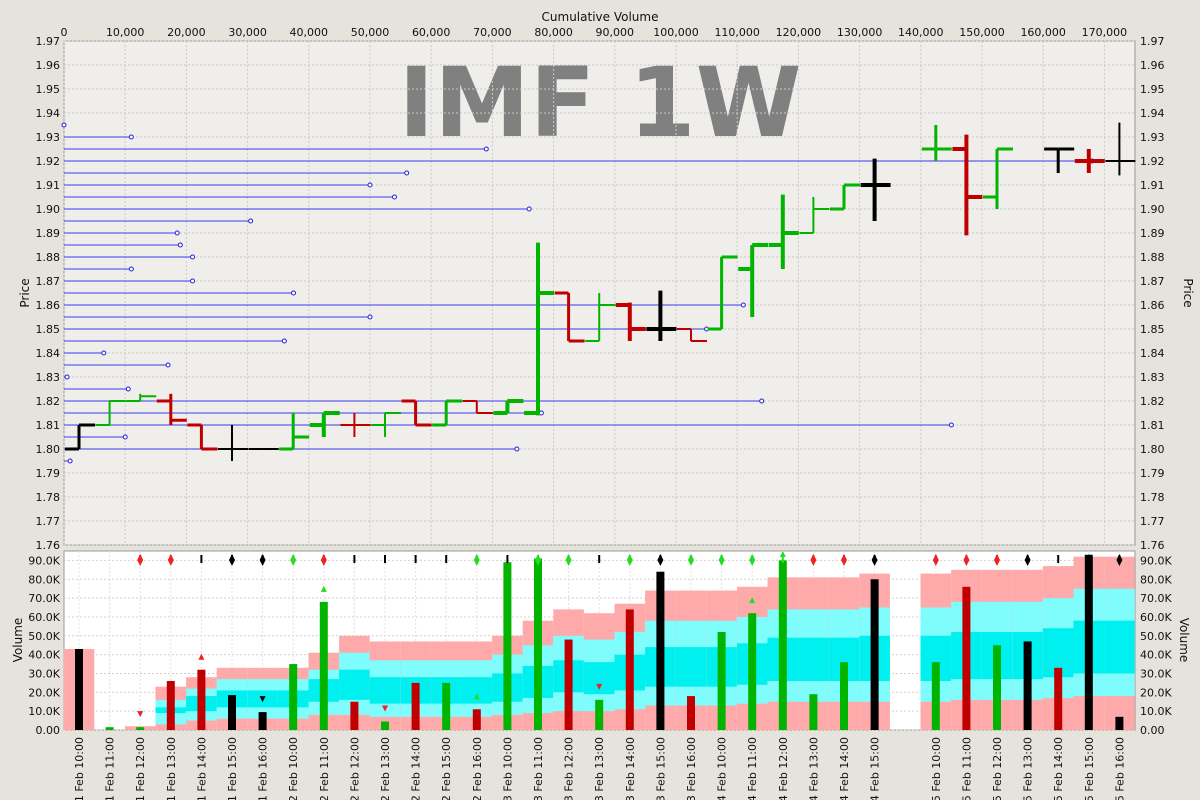 The height and width of the screenshot is (800, 1200). Describe the element at coordinates (799, 32) in the screenshot. I see `cumvol-tick-label: 120,000` at that location.